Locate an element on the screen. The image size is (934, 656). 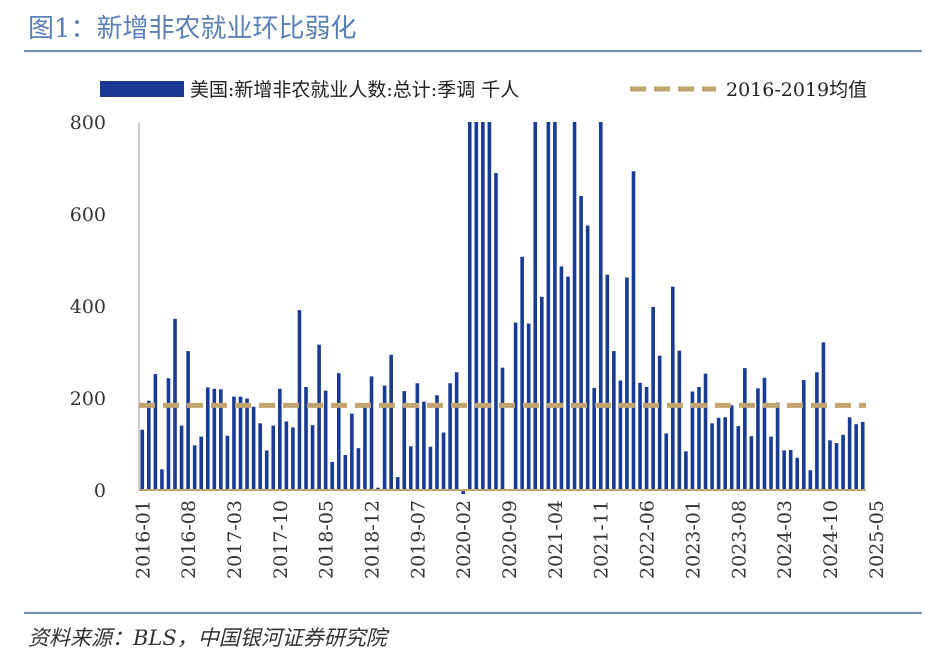
x-tick-label: 2018-12 is located at coordinates (373, 539).